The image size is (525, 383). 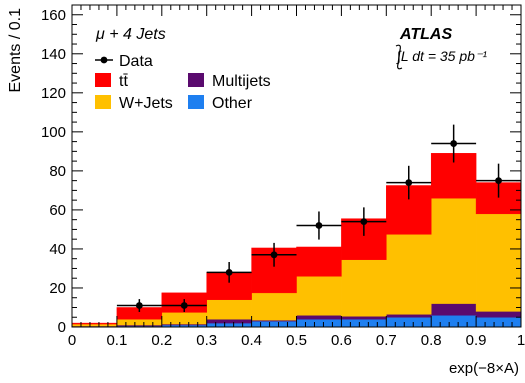 What do you see at coordinates (123, 81) in the screenshot?
I see `legend-label-ttbar: tt̄` at bounding box center [123, 81].